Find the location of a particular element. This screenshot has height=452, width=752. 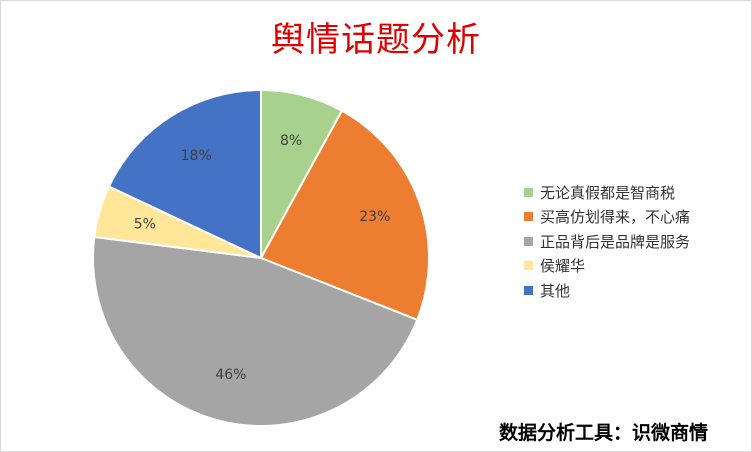

legend-item: 无论真假都是智商税 is located at coordinates (607, 192).